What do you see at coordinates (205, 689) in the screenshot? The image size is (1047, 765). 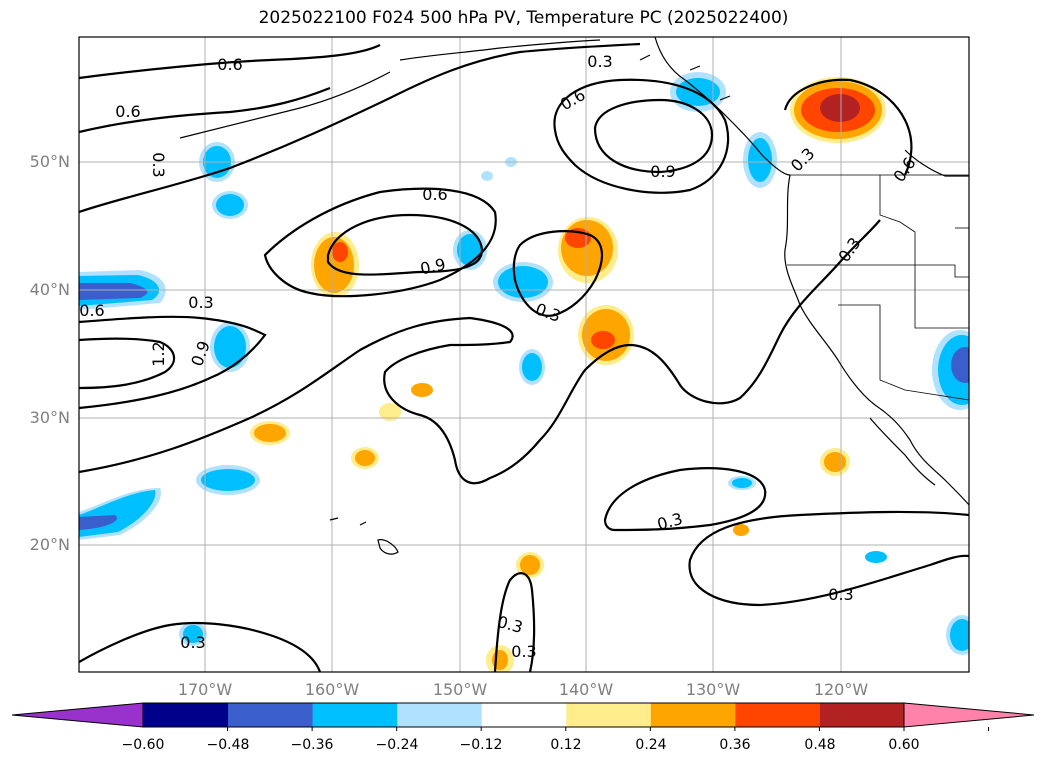 I see `lon-label: 170°W` at bounding box center [205, 689].